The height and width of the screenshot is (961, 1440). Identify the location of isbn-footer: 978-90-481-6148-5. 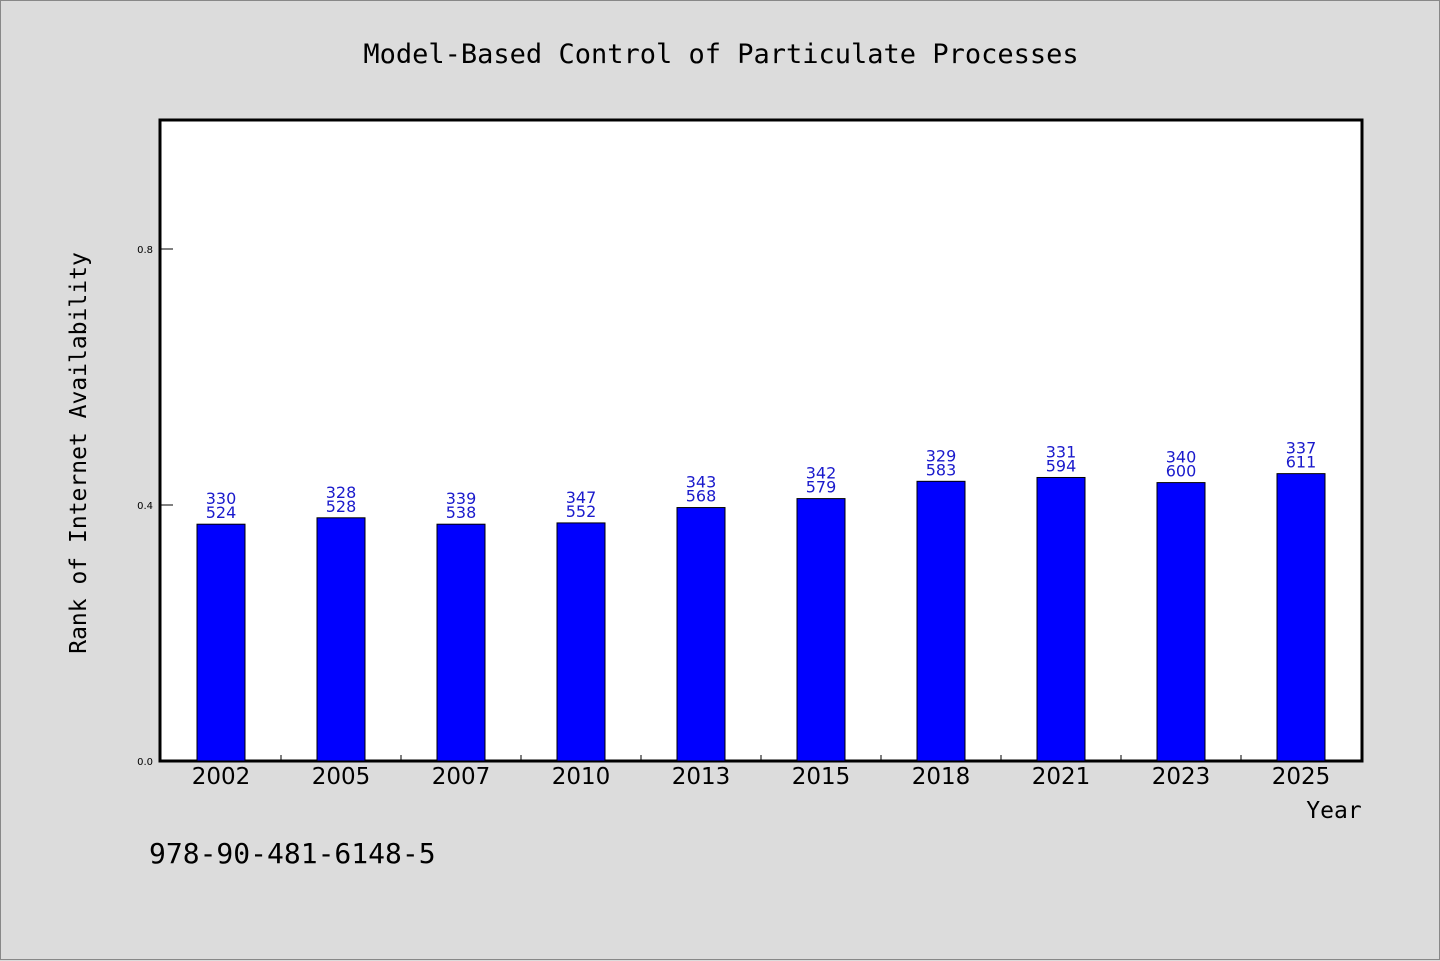
(292, 853).